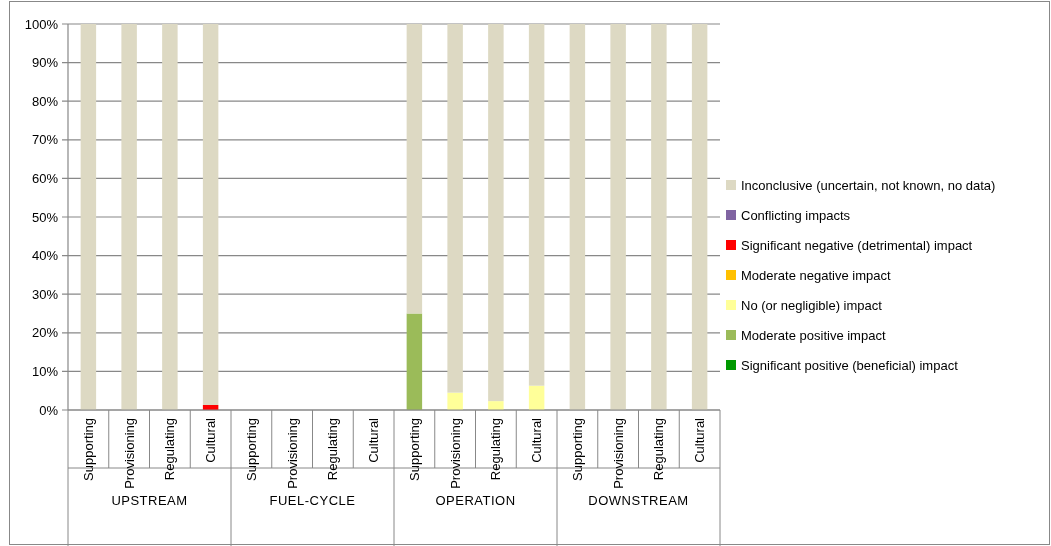  I want to click on legend-label: Moderate positive impact, so click(813, 335).